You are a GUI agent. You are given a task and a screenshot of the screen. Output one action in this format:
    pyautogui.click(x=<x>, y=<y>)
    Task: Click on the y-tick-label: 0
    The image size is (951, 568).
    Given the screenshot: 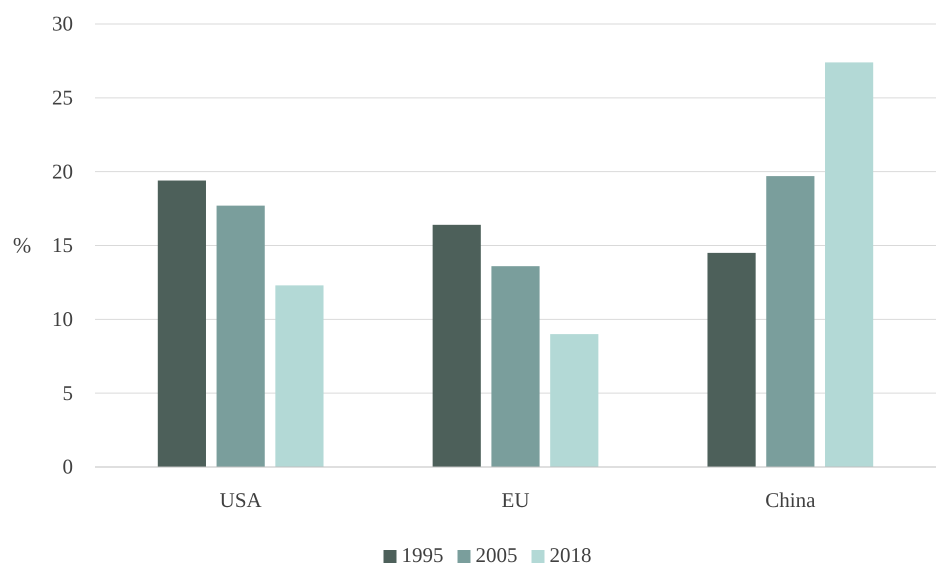 What is the action you would take?
    pyautogui.click(x=67, y=466)
    